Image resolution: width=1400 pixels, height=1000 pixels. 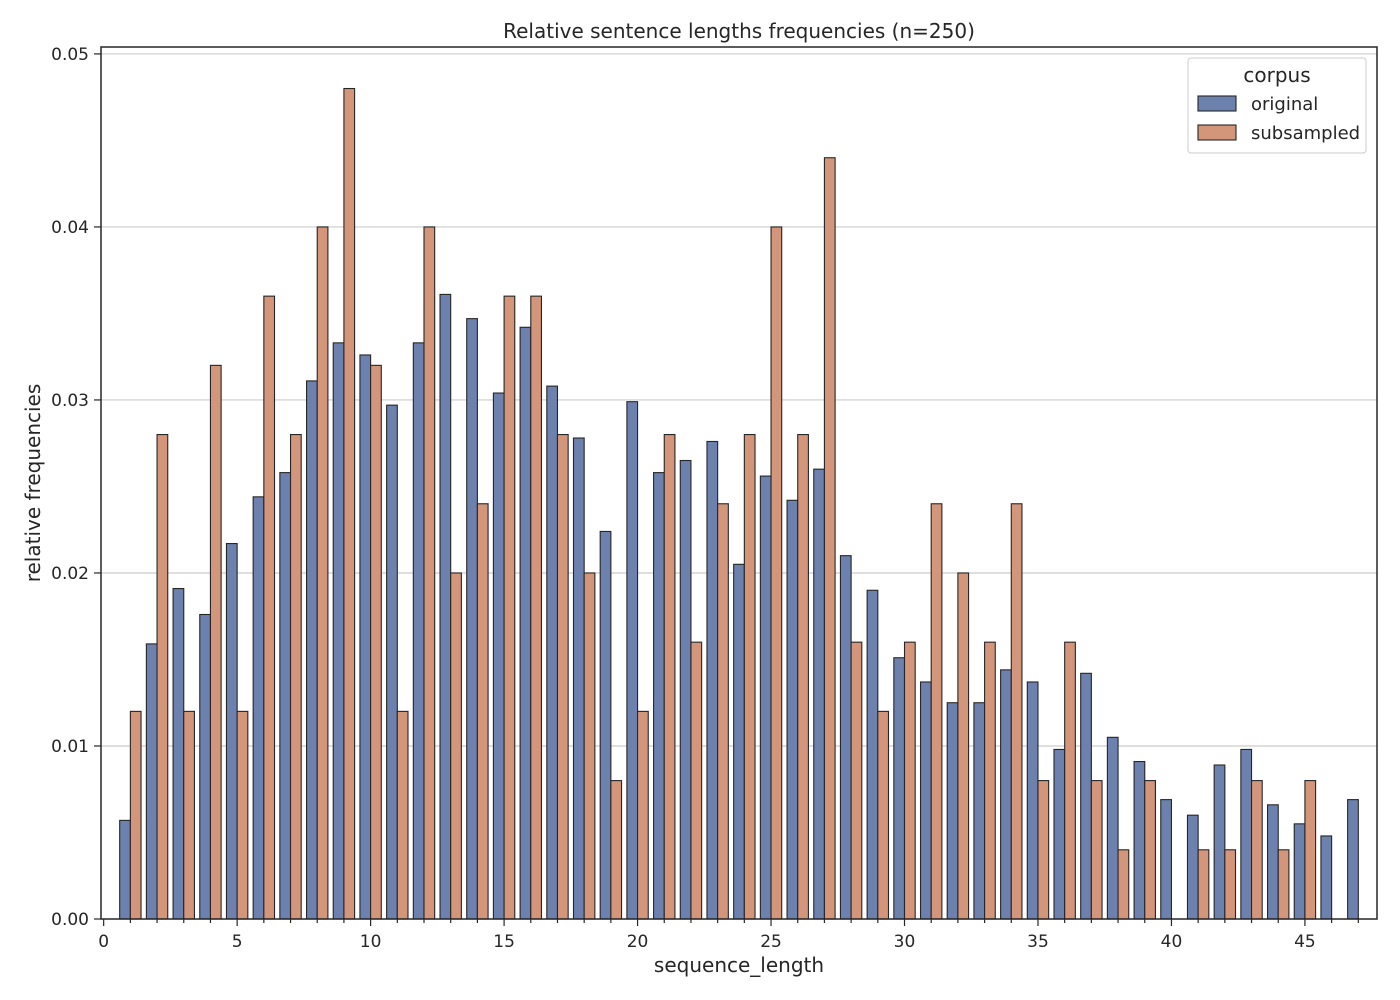 What do you see at coordinates (771, 942) in the screenshot?
I see `x-tick-label: 25` at bounding box center [771, 942].